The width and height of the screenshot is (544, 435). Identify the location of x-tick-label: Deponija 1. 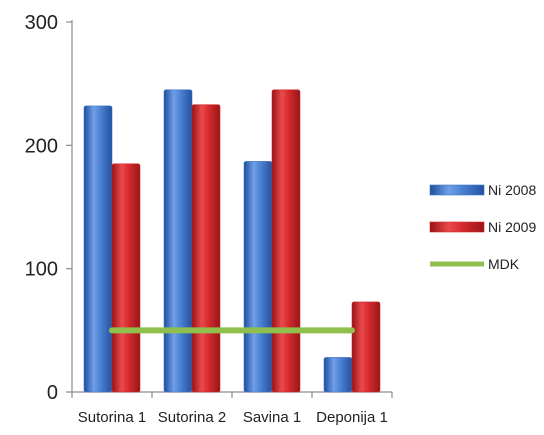
(352, 417).